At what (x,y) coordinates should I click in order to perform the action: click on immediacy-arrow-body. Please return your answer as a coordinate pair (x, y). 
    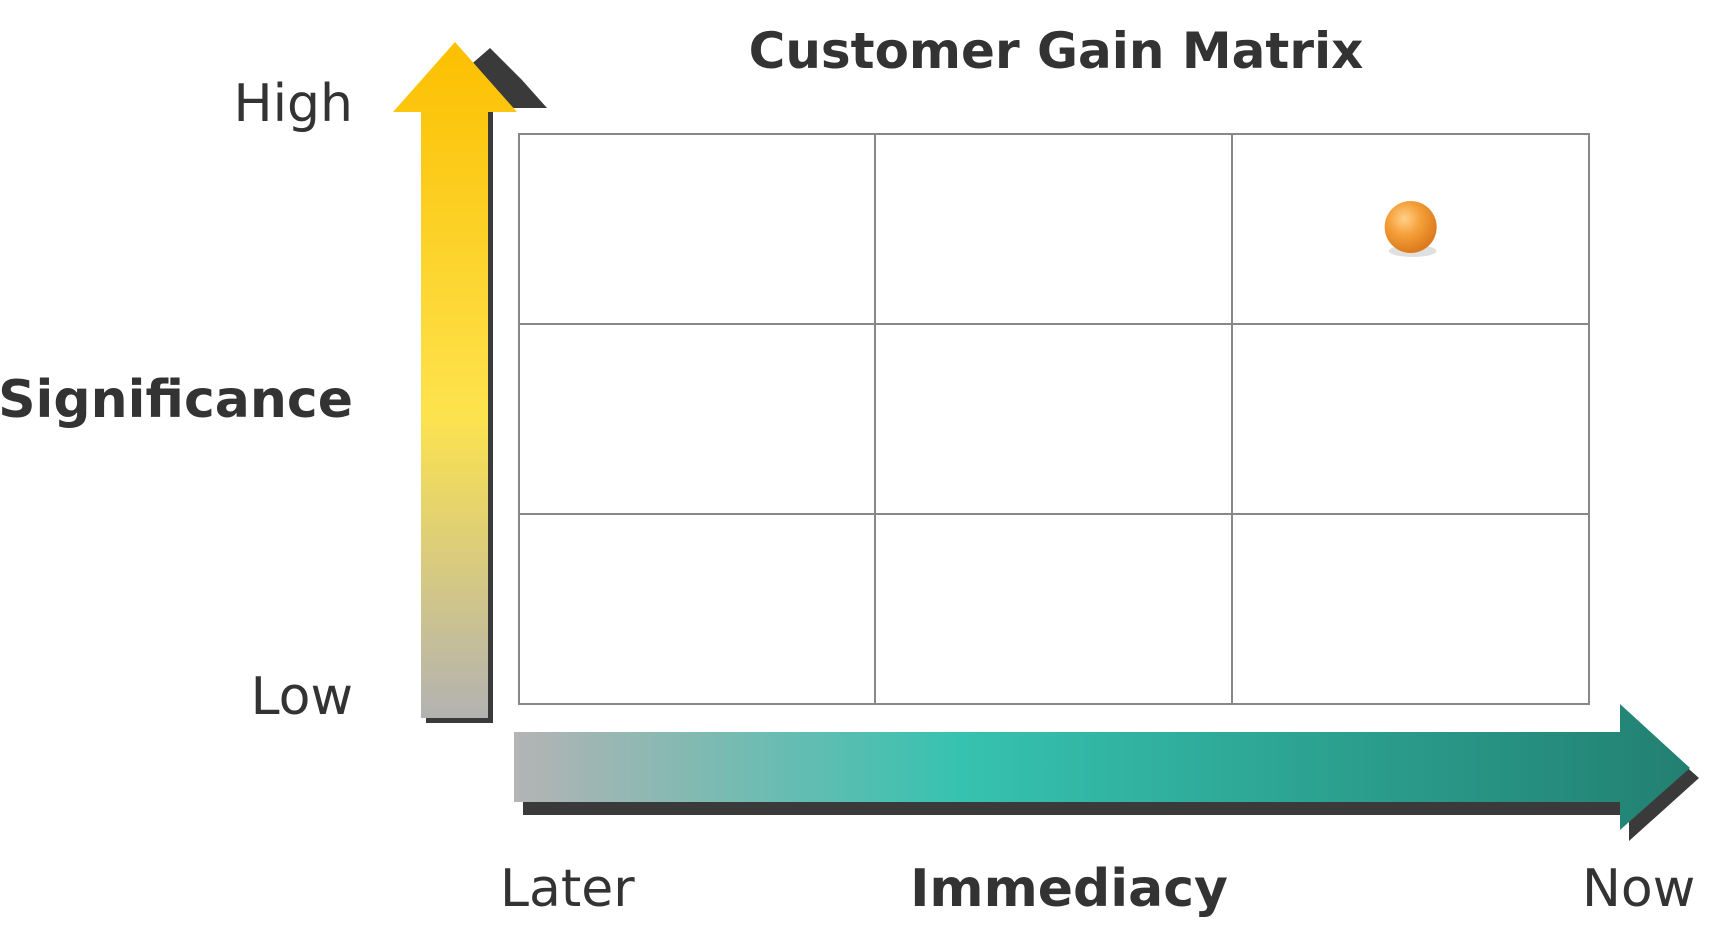
    Looking at the image, I should click on (1102, 767).